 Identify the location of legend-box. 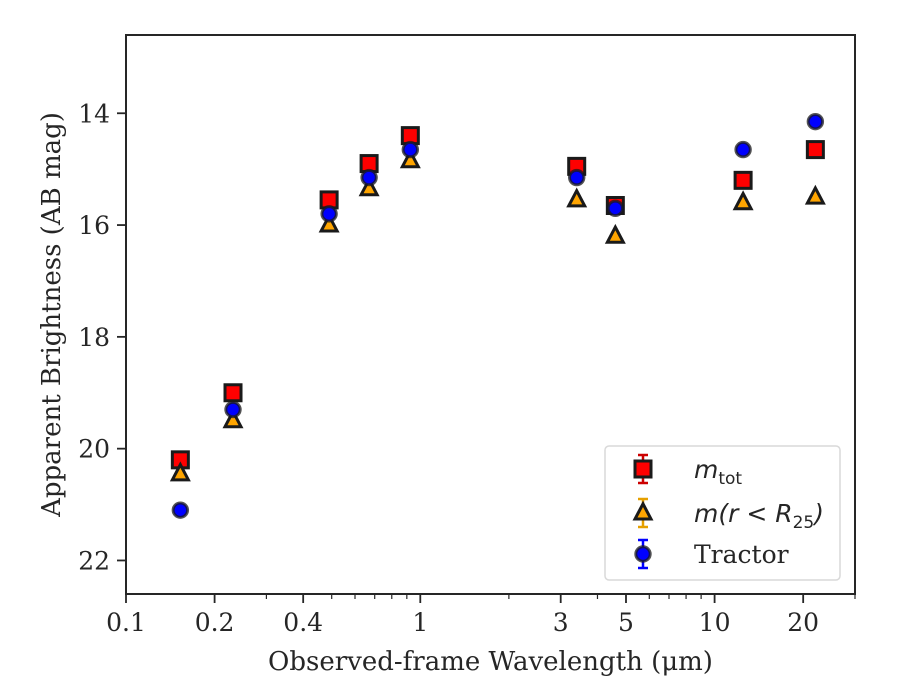
(722, 513).